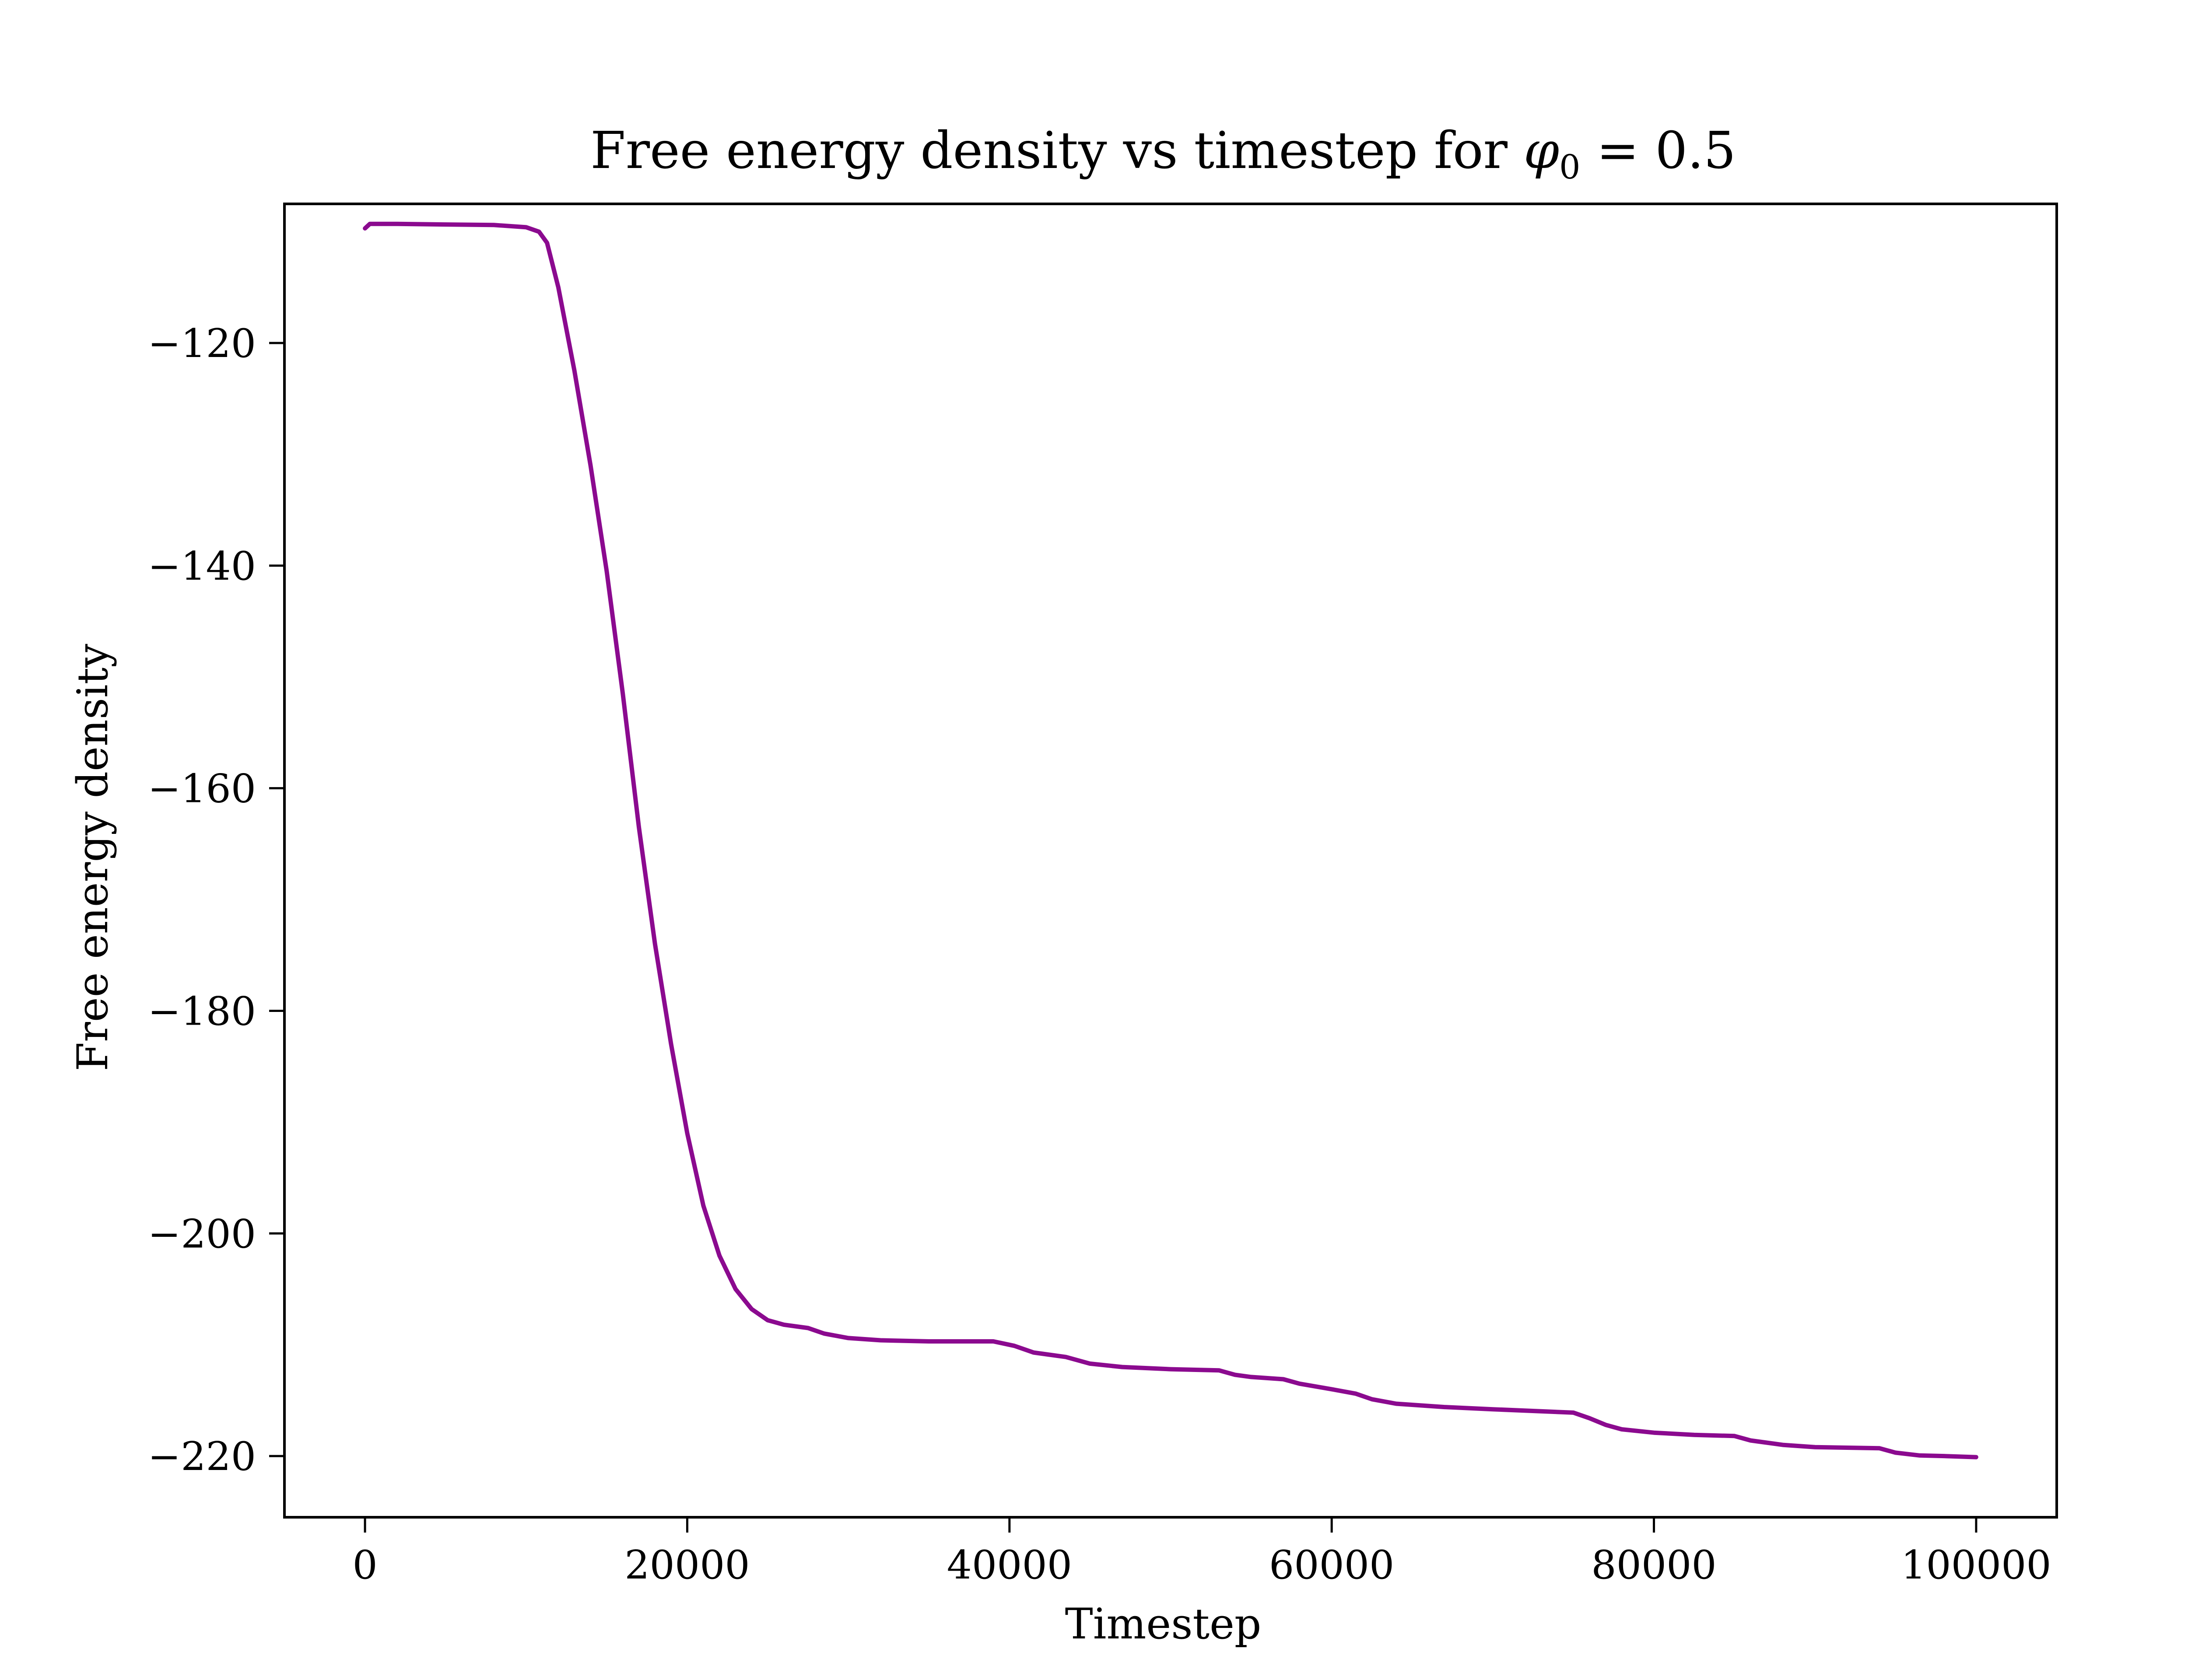 This screenshot has height=1680, width=2188. I want to click on y-axis-label: Free energy density, so click(92, 857).